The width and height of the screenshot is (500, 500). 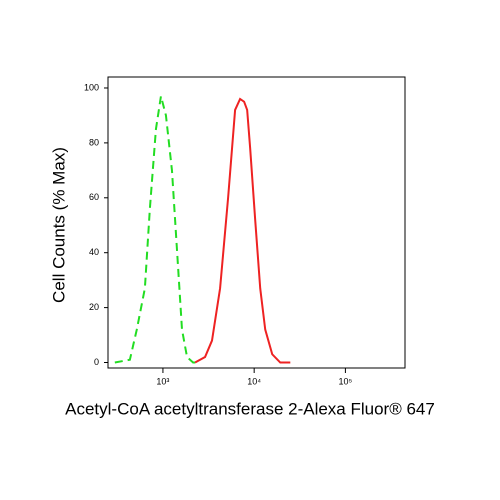 I want to click on y-tick-label: 0, so click(x=96, y=362).